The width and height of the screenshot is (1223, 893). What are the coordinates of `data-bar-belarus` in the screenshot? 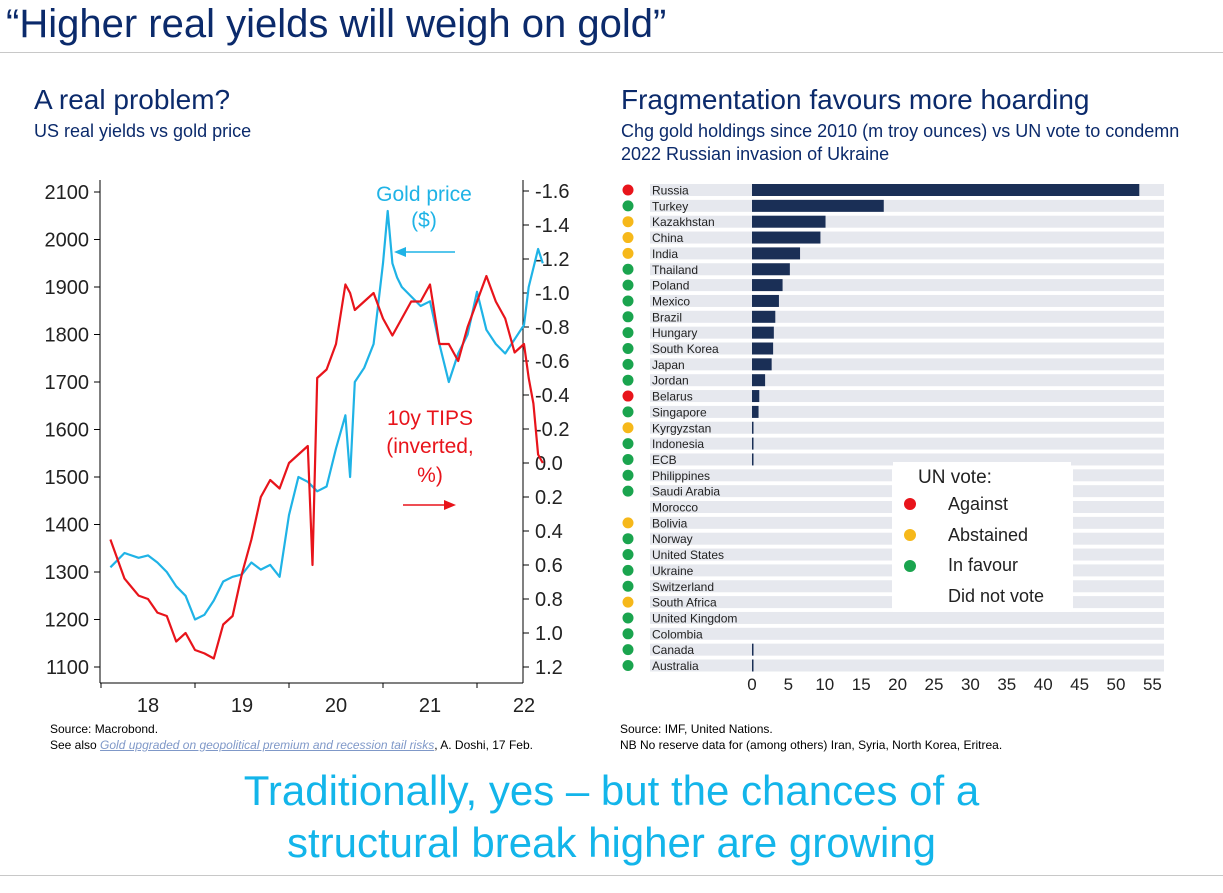 It's located at (756, 396).